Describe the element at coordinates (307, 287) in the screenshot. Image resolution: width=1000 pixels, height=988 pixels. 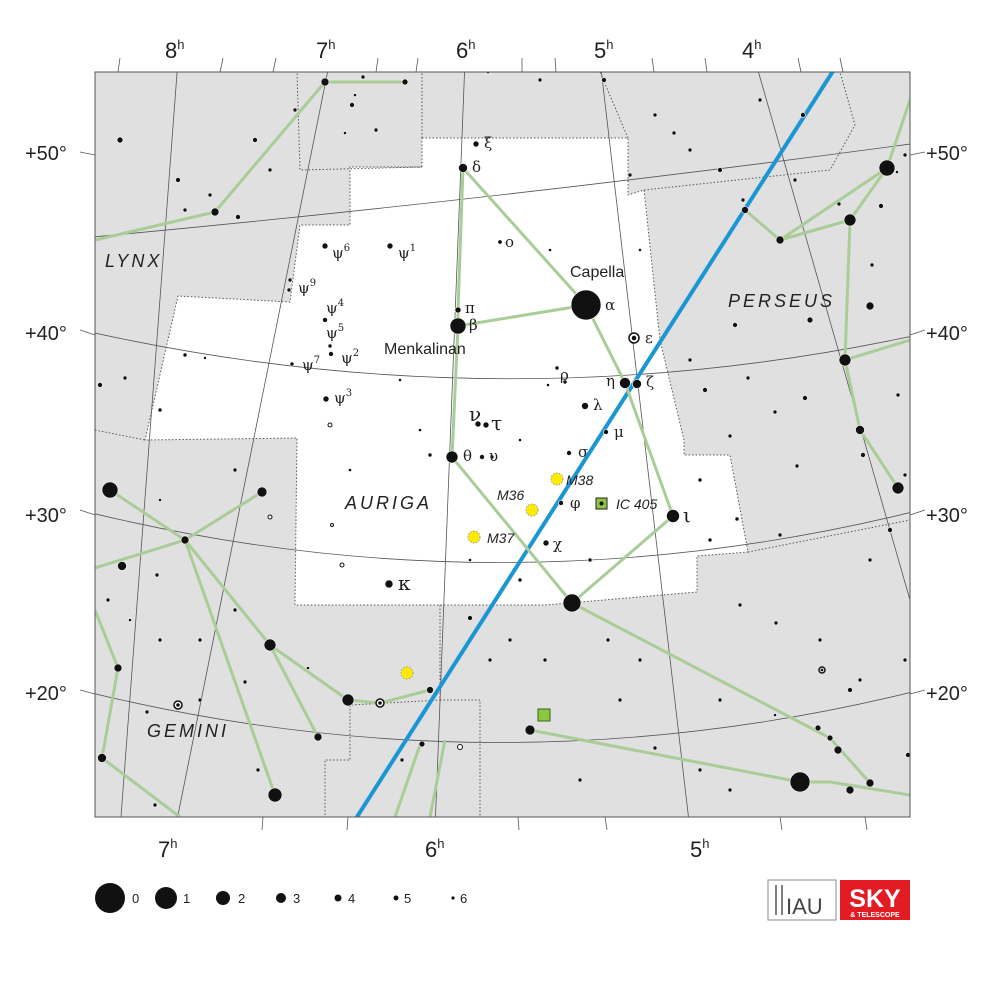
I see `psi9-label: ψ9` at that location.